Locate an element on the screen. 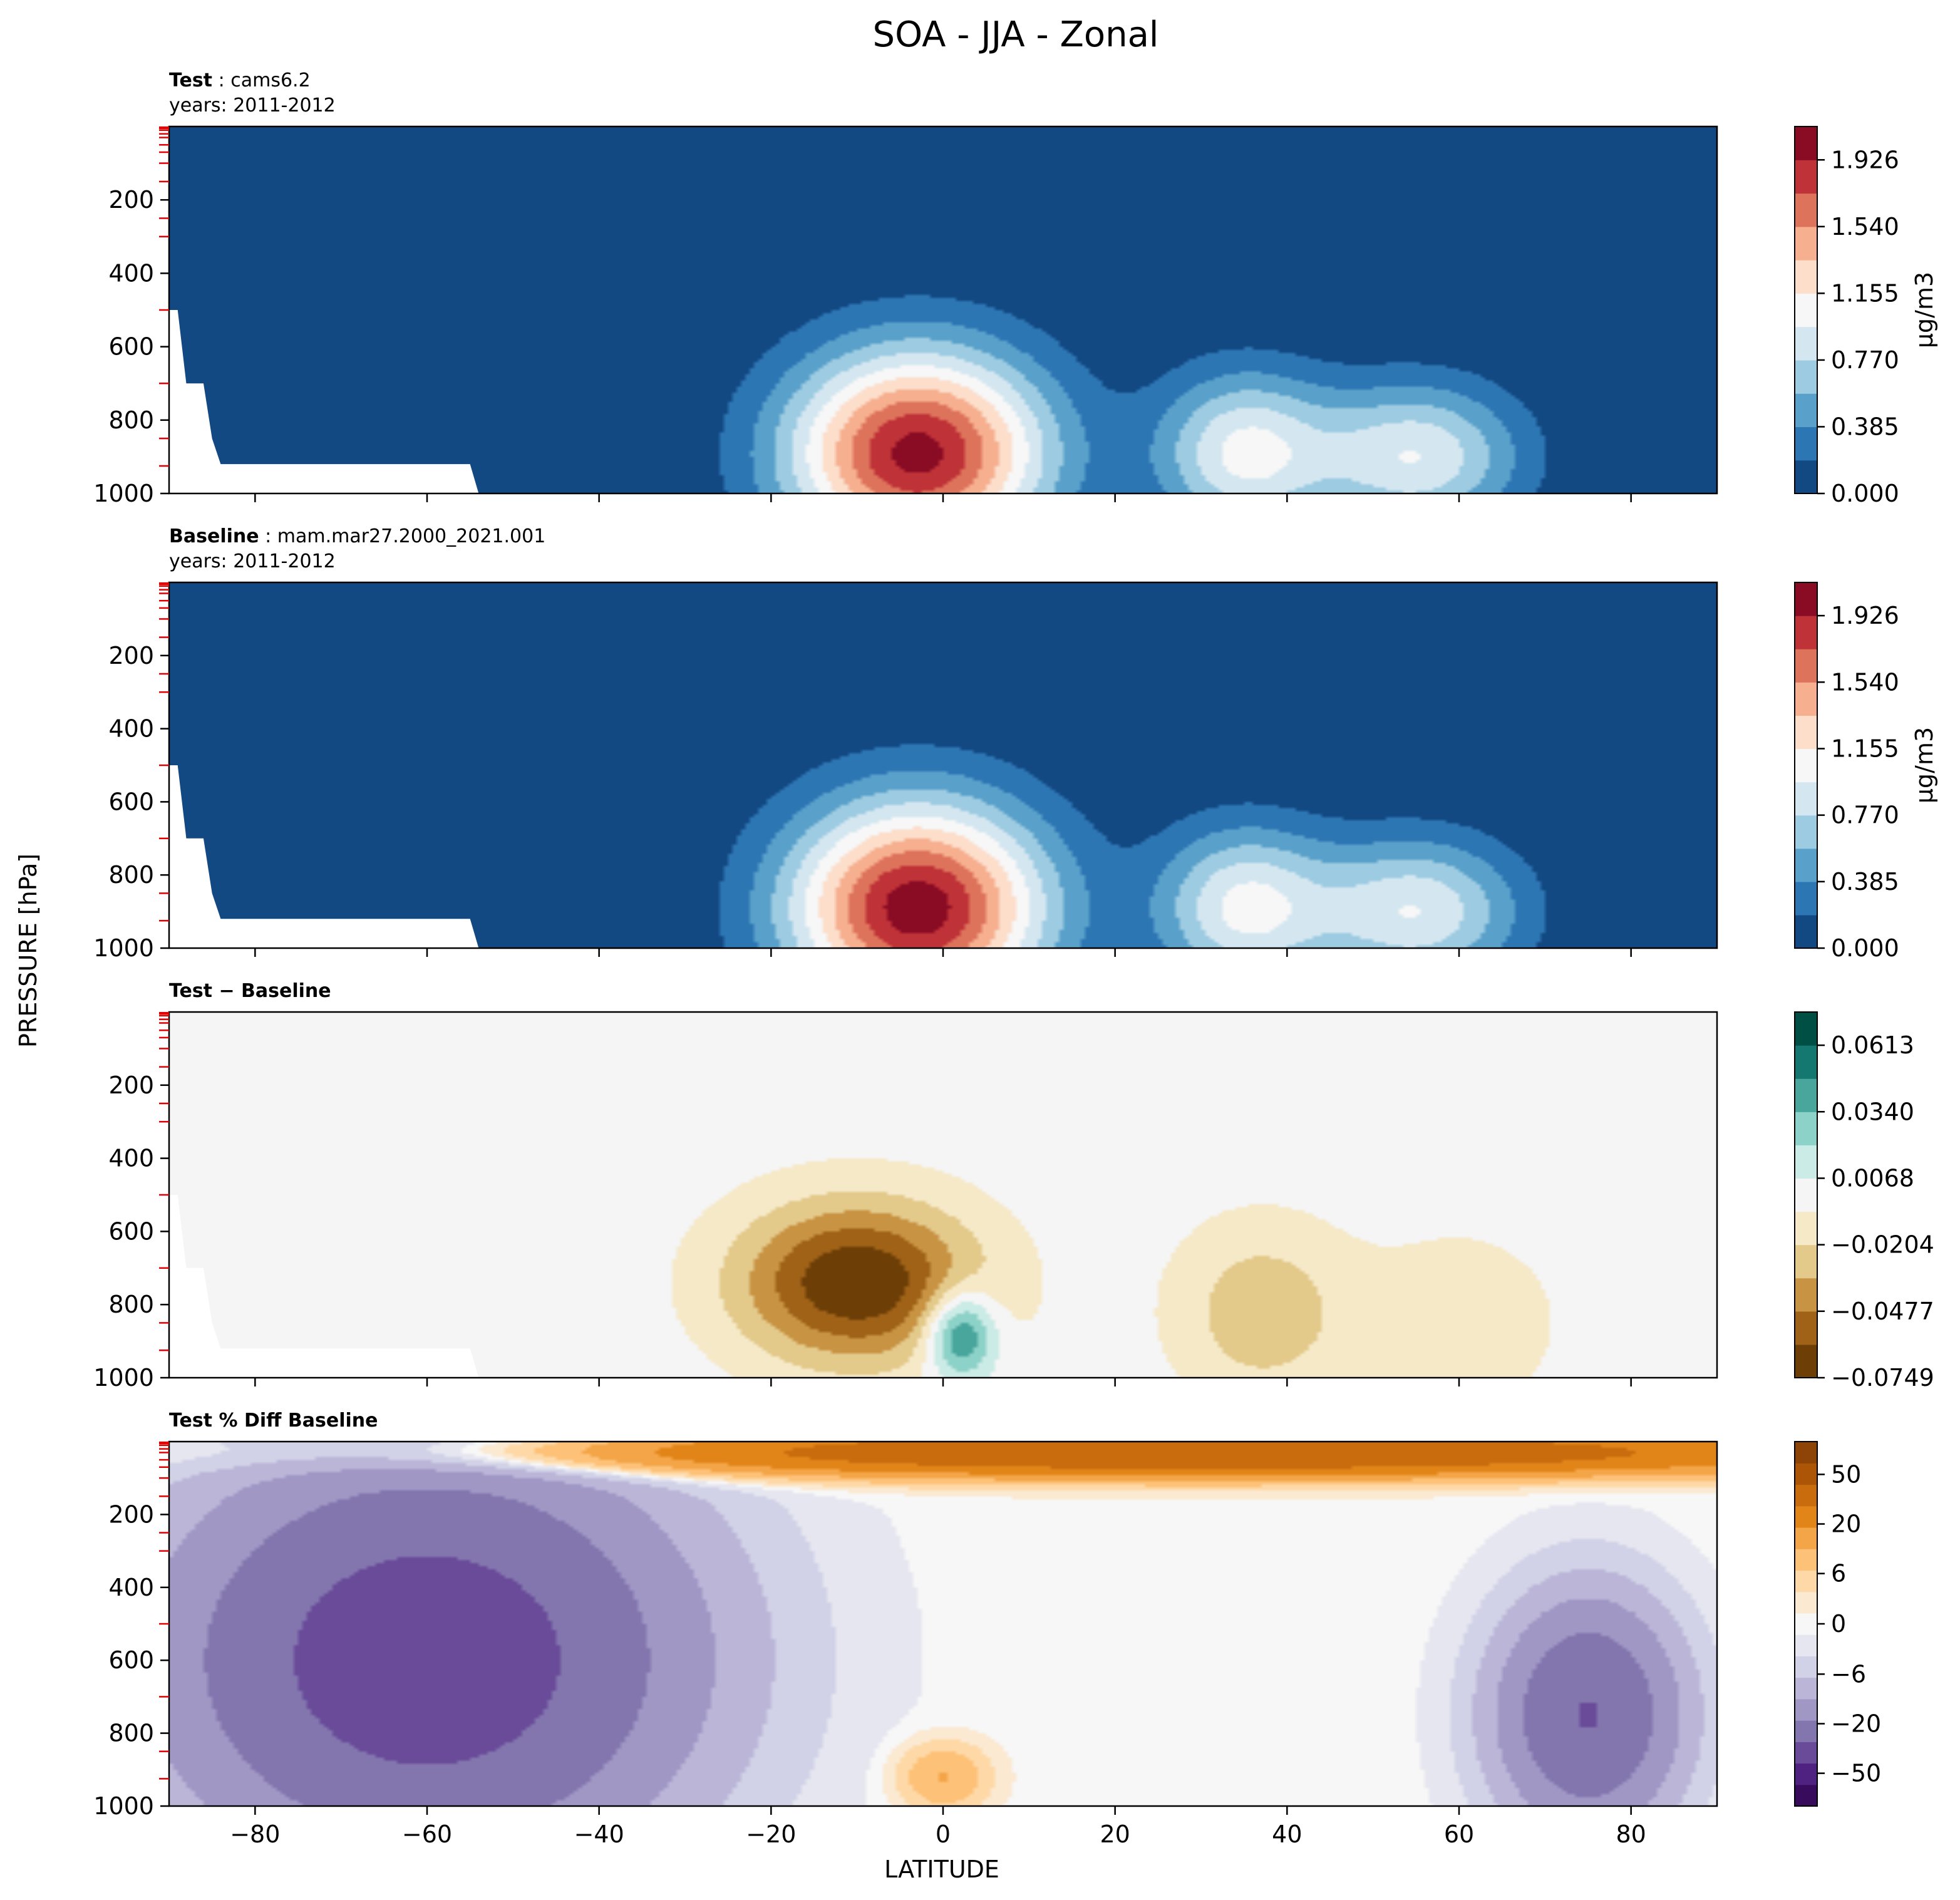 This screenshot has width=1960, height=1900. colorbar-tick-label: 0.000 is located at coordinates (1865, 948).